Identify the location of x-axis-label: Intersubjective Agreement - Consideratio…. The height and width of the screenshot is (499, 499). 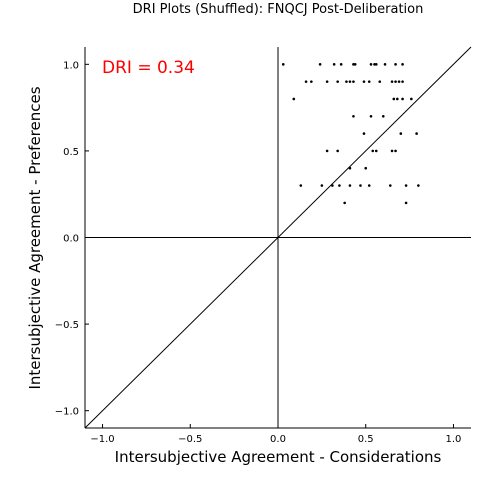
(278, 457).